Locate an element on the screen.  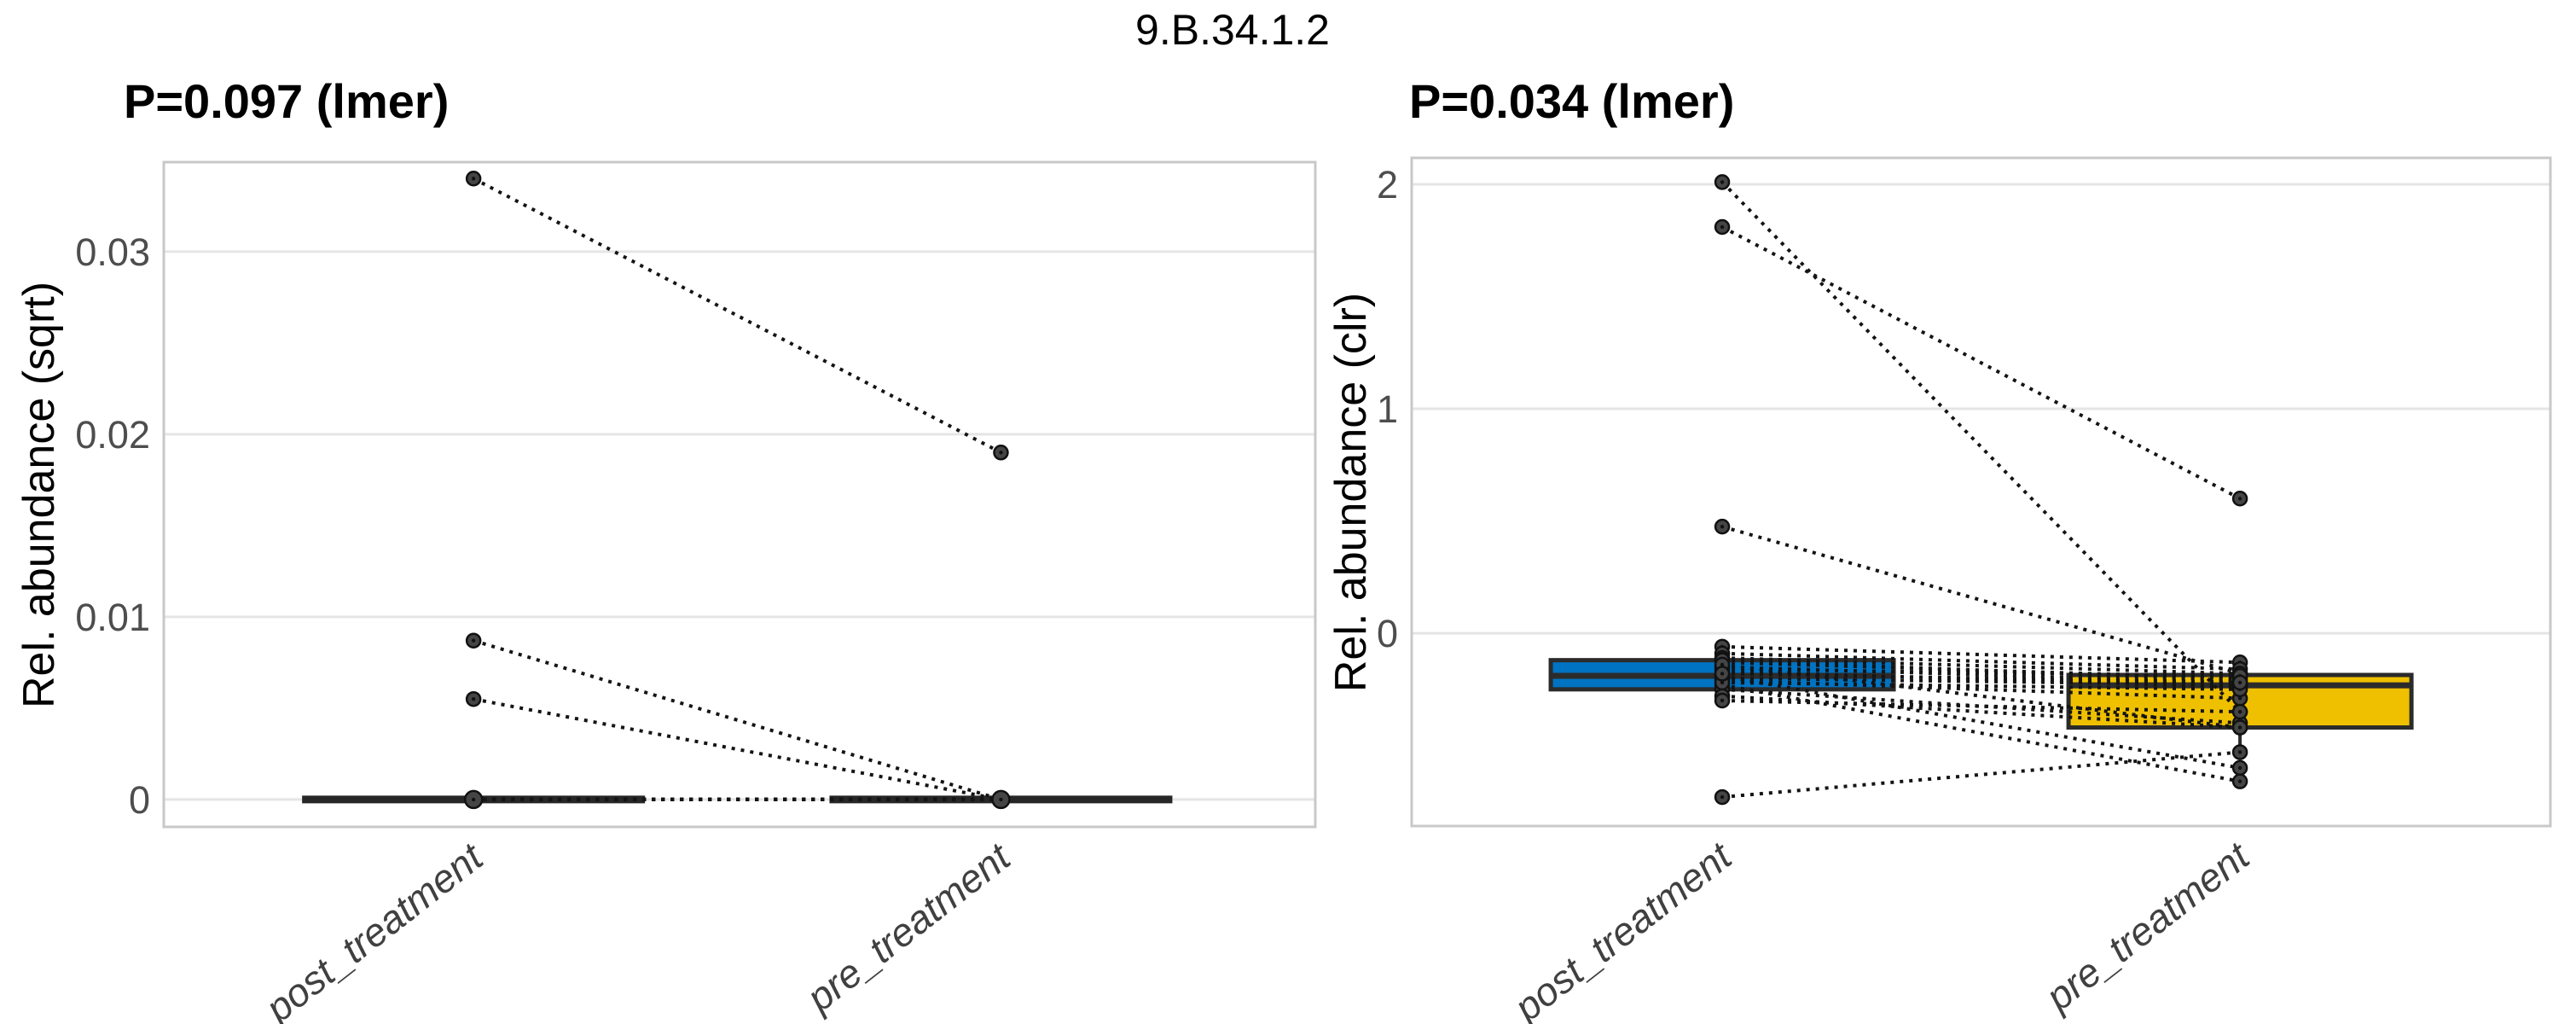
y-tick-label: 0.02 is located at coordinates (112, 435).